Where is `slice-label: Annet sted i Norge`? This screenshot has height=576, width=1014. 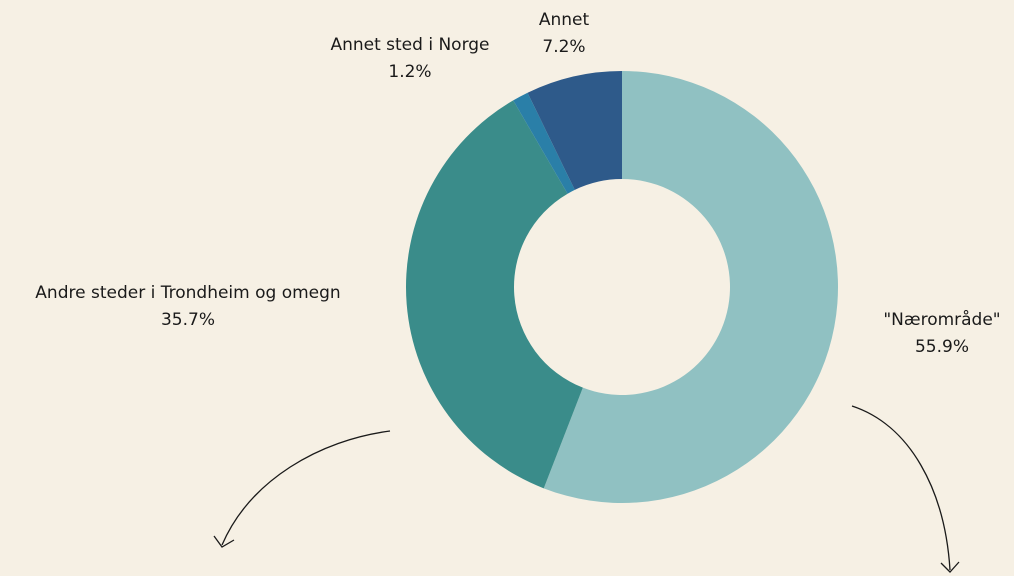
slice-label: Annet sted i Norge is located at coordinates (409, 45).